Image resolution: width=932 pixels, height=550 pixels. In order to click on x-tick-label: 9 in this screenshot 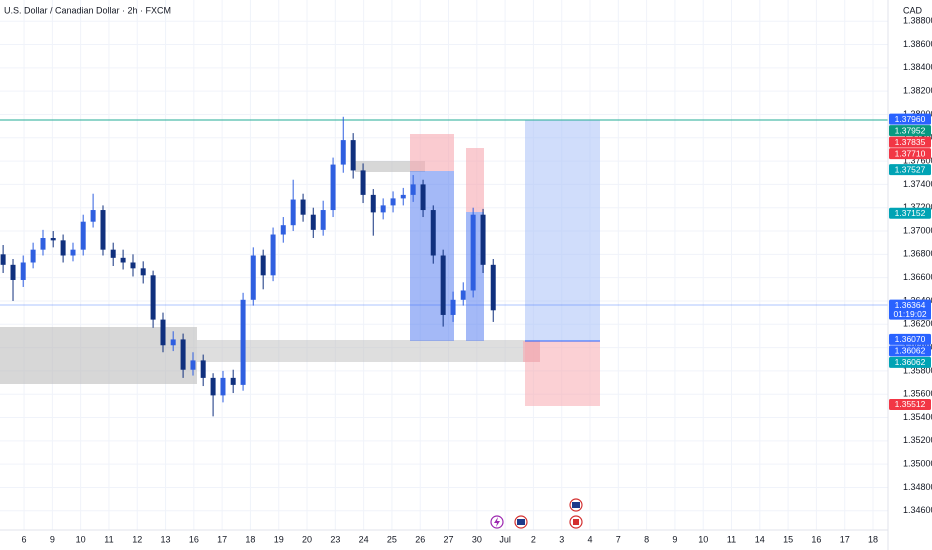, I will do `click(674, 539)`.